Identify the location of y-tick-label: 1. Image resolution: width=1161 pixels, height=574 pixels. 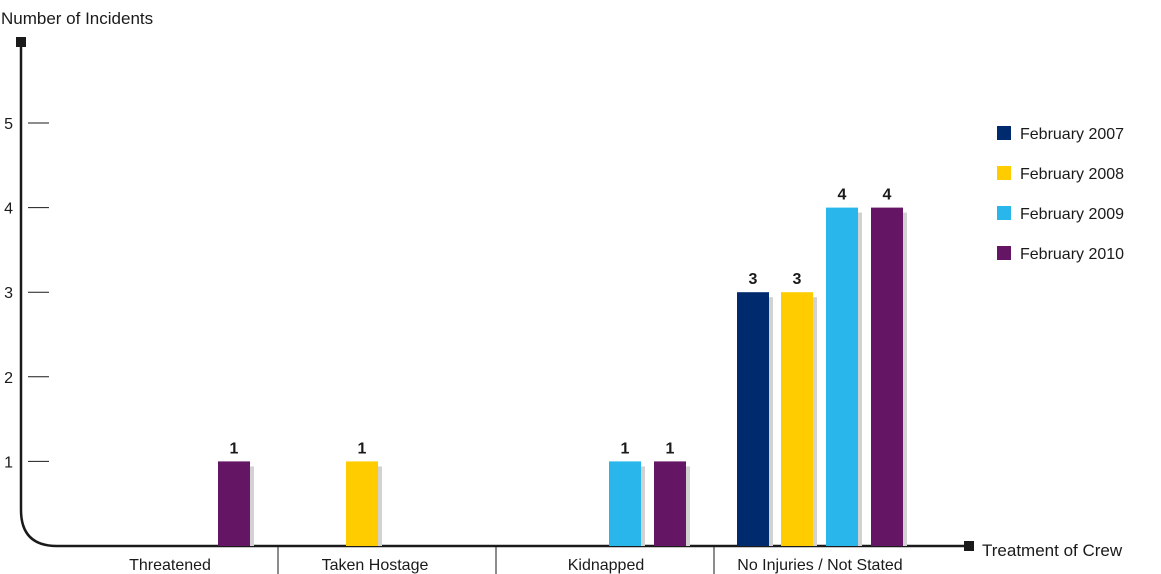
(8, 462).